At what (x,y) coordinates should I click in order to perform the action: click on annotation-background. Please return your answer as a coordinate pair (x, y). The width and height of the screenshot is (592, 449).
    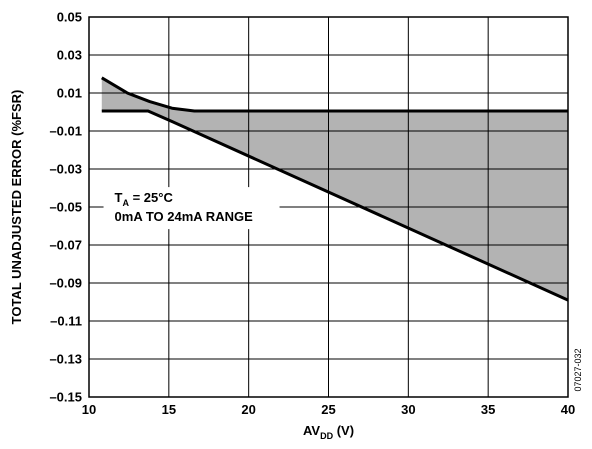
    Looking at the image, I should click on (191, 208).